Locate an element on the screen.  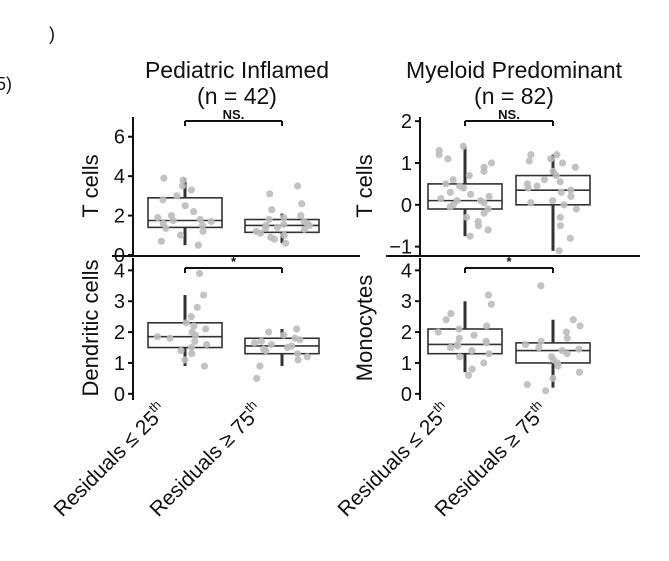
panel-2-ylabel: T cells is located at coordinates (364, 185).